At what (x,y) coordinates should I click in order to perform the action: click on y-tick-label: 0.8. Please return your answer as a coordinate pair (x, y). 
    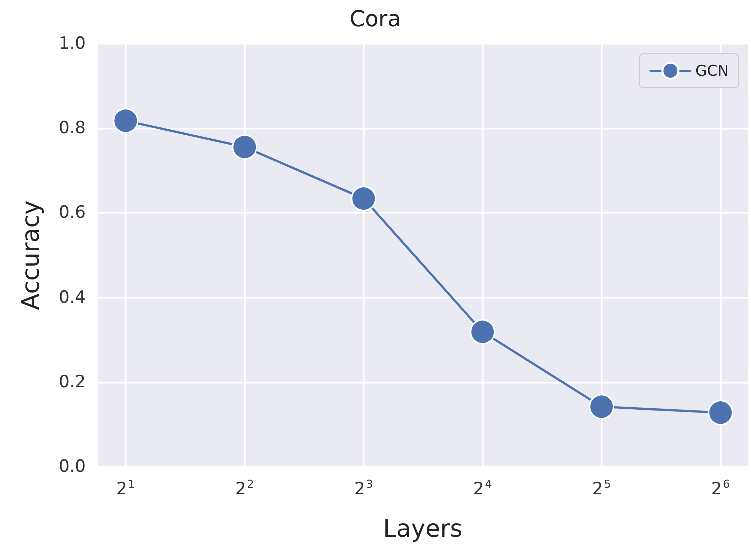
    Looking at the image, I should click on (72, 128).